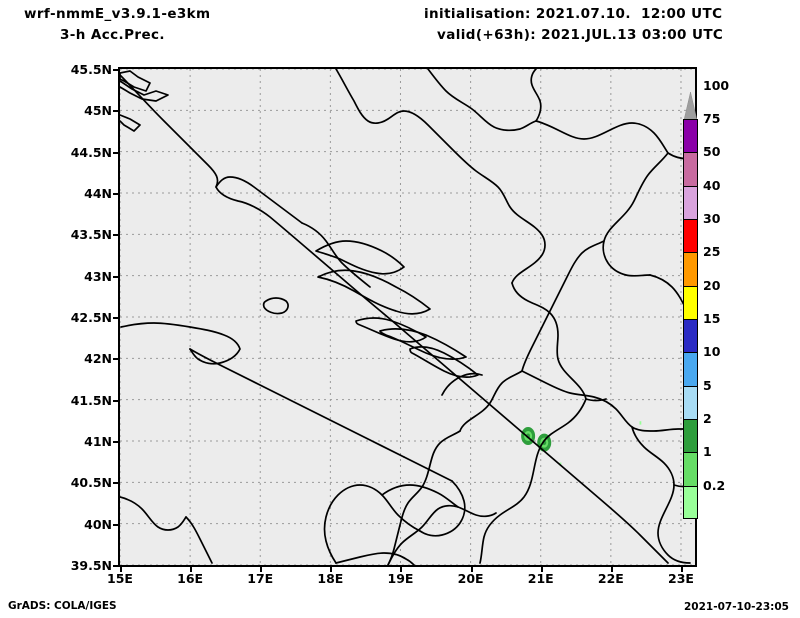 The width and height of the screenshot is (800, 618). What do you see at coordinates (260, 578) in the screenshot?
I see `x-axis-tick-label: 17E` at bounding box center [260, 578].